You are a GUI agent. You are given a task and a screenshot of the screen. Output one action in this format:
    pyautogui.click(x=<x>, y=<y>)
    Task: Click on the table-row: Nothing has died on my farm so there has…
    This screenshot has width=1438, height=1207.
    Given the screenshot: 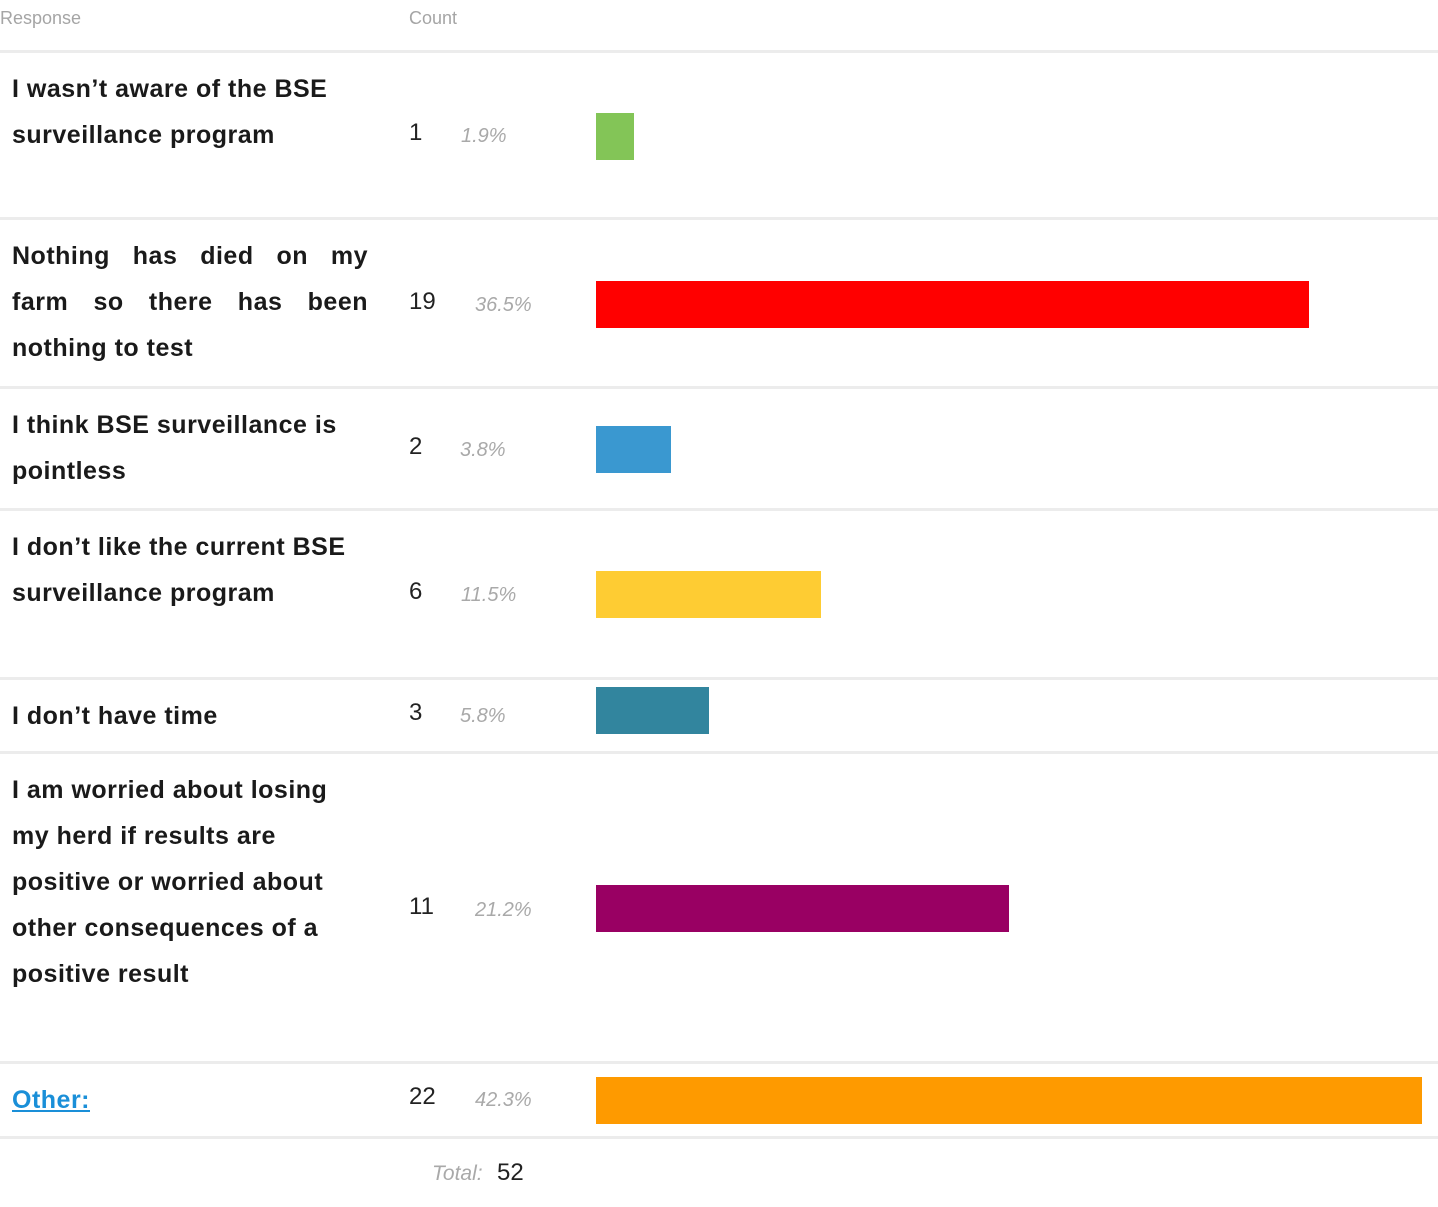 What is the action you would take?
    pyautogui.click(x=719, y=304)
    